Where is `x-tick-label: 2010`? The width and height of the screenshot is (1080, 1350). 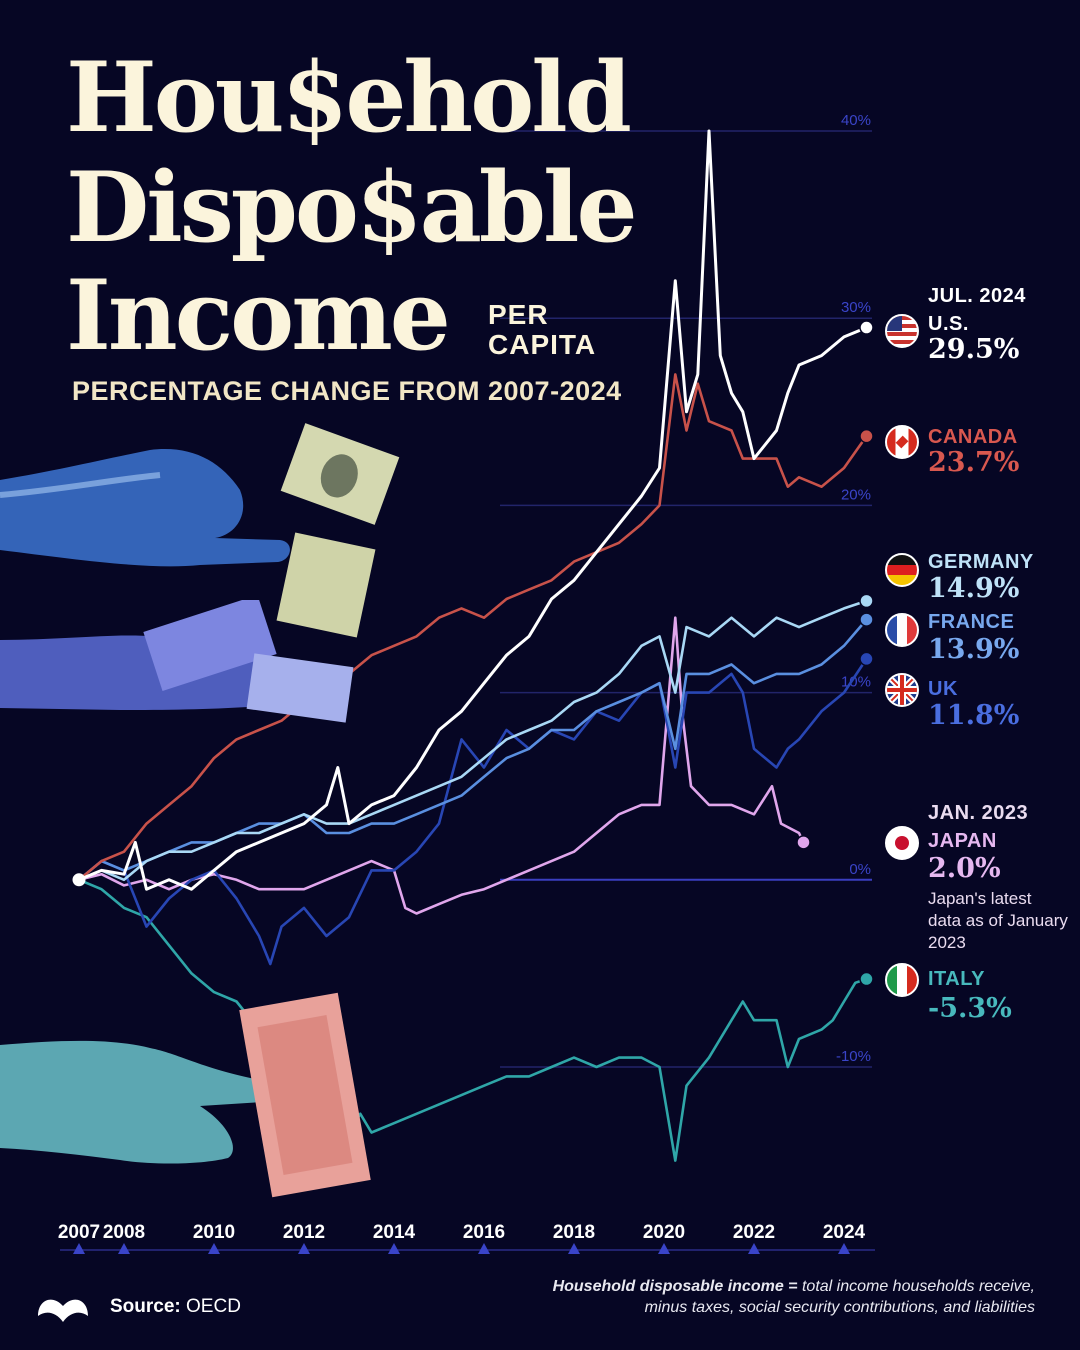
x-tick-label: 2010 is located at coordinates (214, 1232).